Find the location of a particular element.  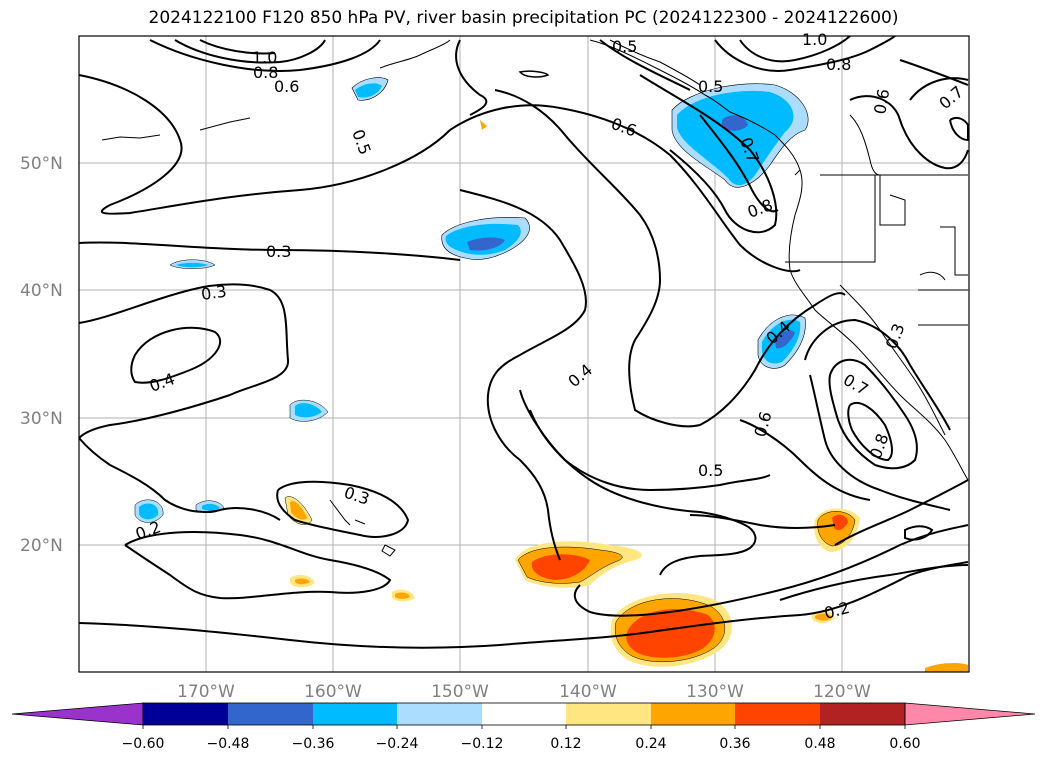

lon-label: 150°W is located at coordinates (460, 692).